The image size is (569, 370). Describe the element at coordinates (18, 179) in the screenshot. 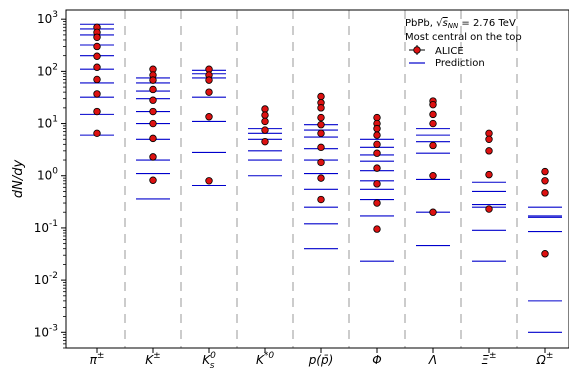

I see `y-axis-label: dN/dy` at that location.